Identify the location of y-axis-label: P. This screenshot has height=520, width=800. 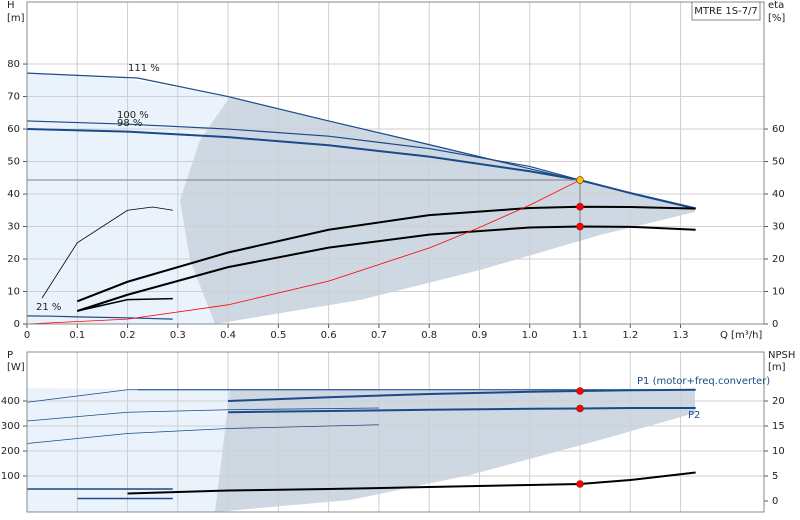
(10, 355).